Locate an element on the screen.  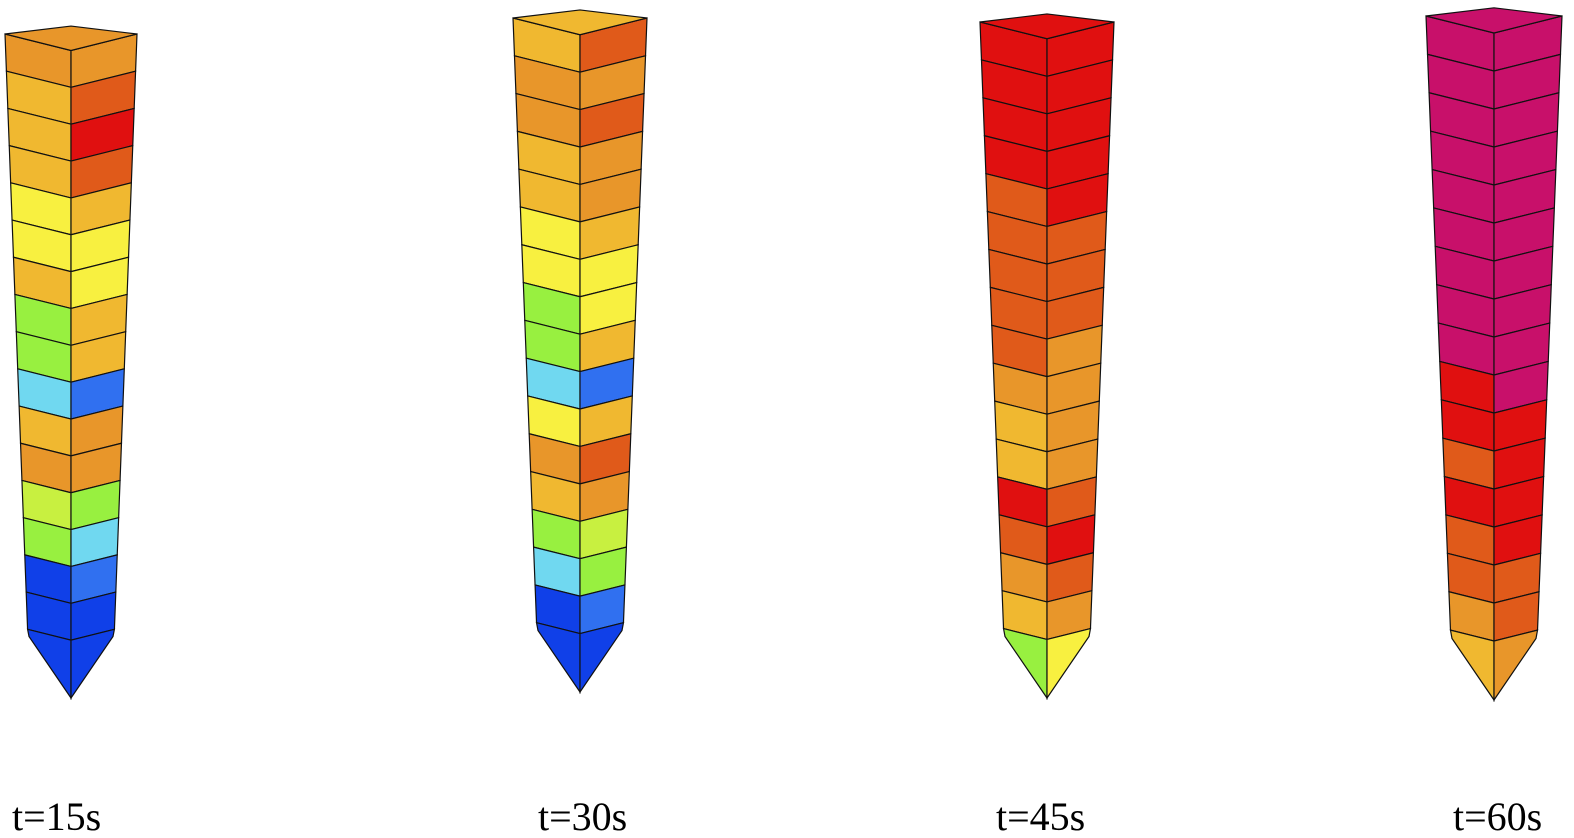
time-label: t=30s is located at coordinates (582, 816).